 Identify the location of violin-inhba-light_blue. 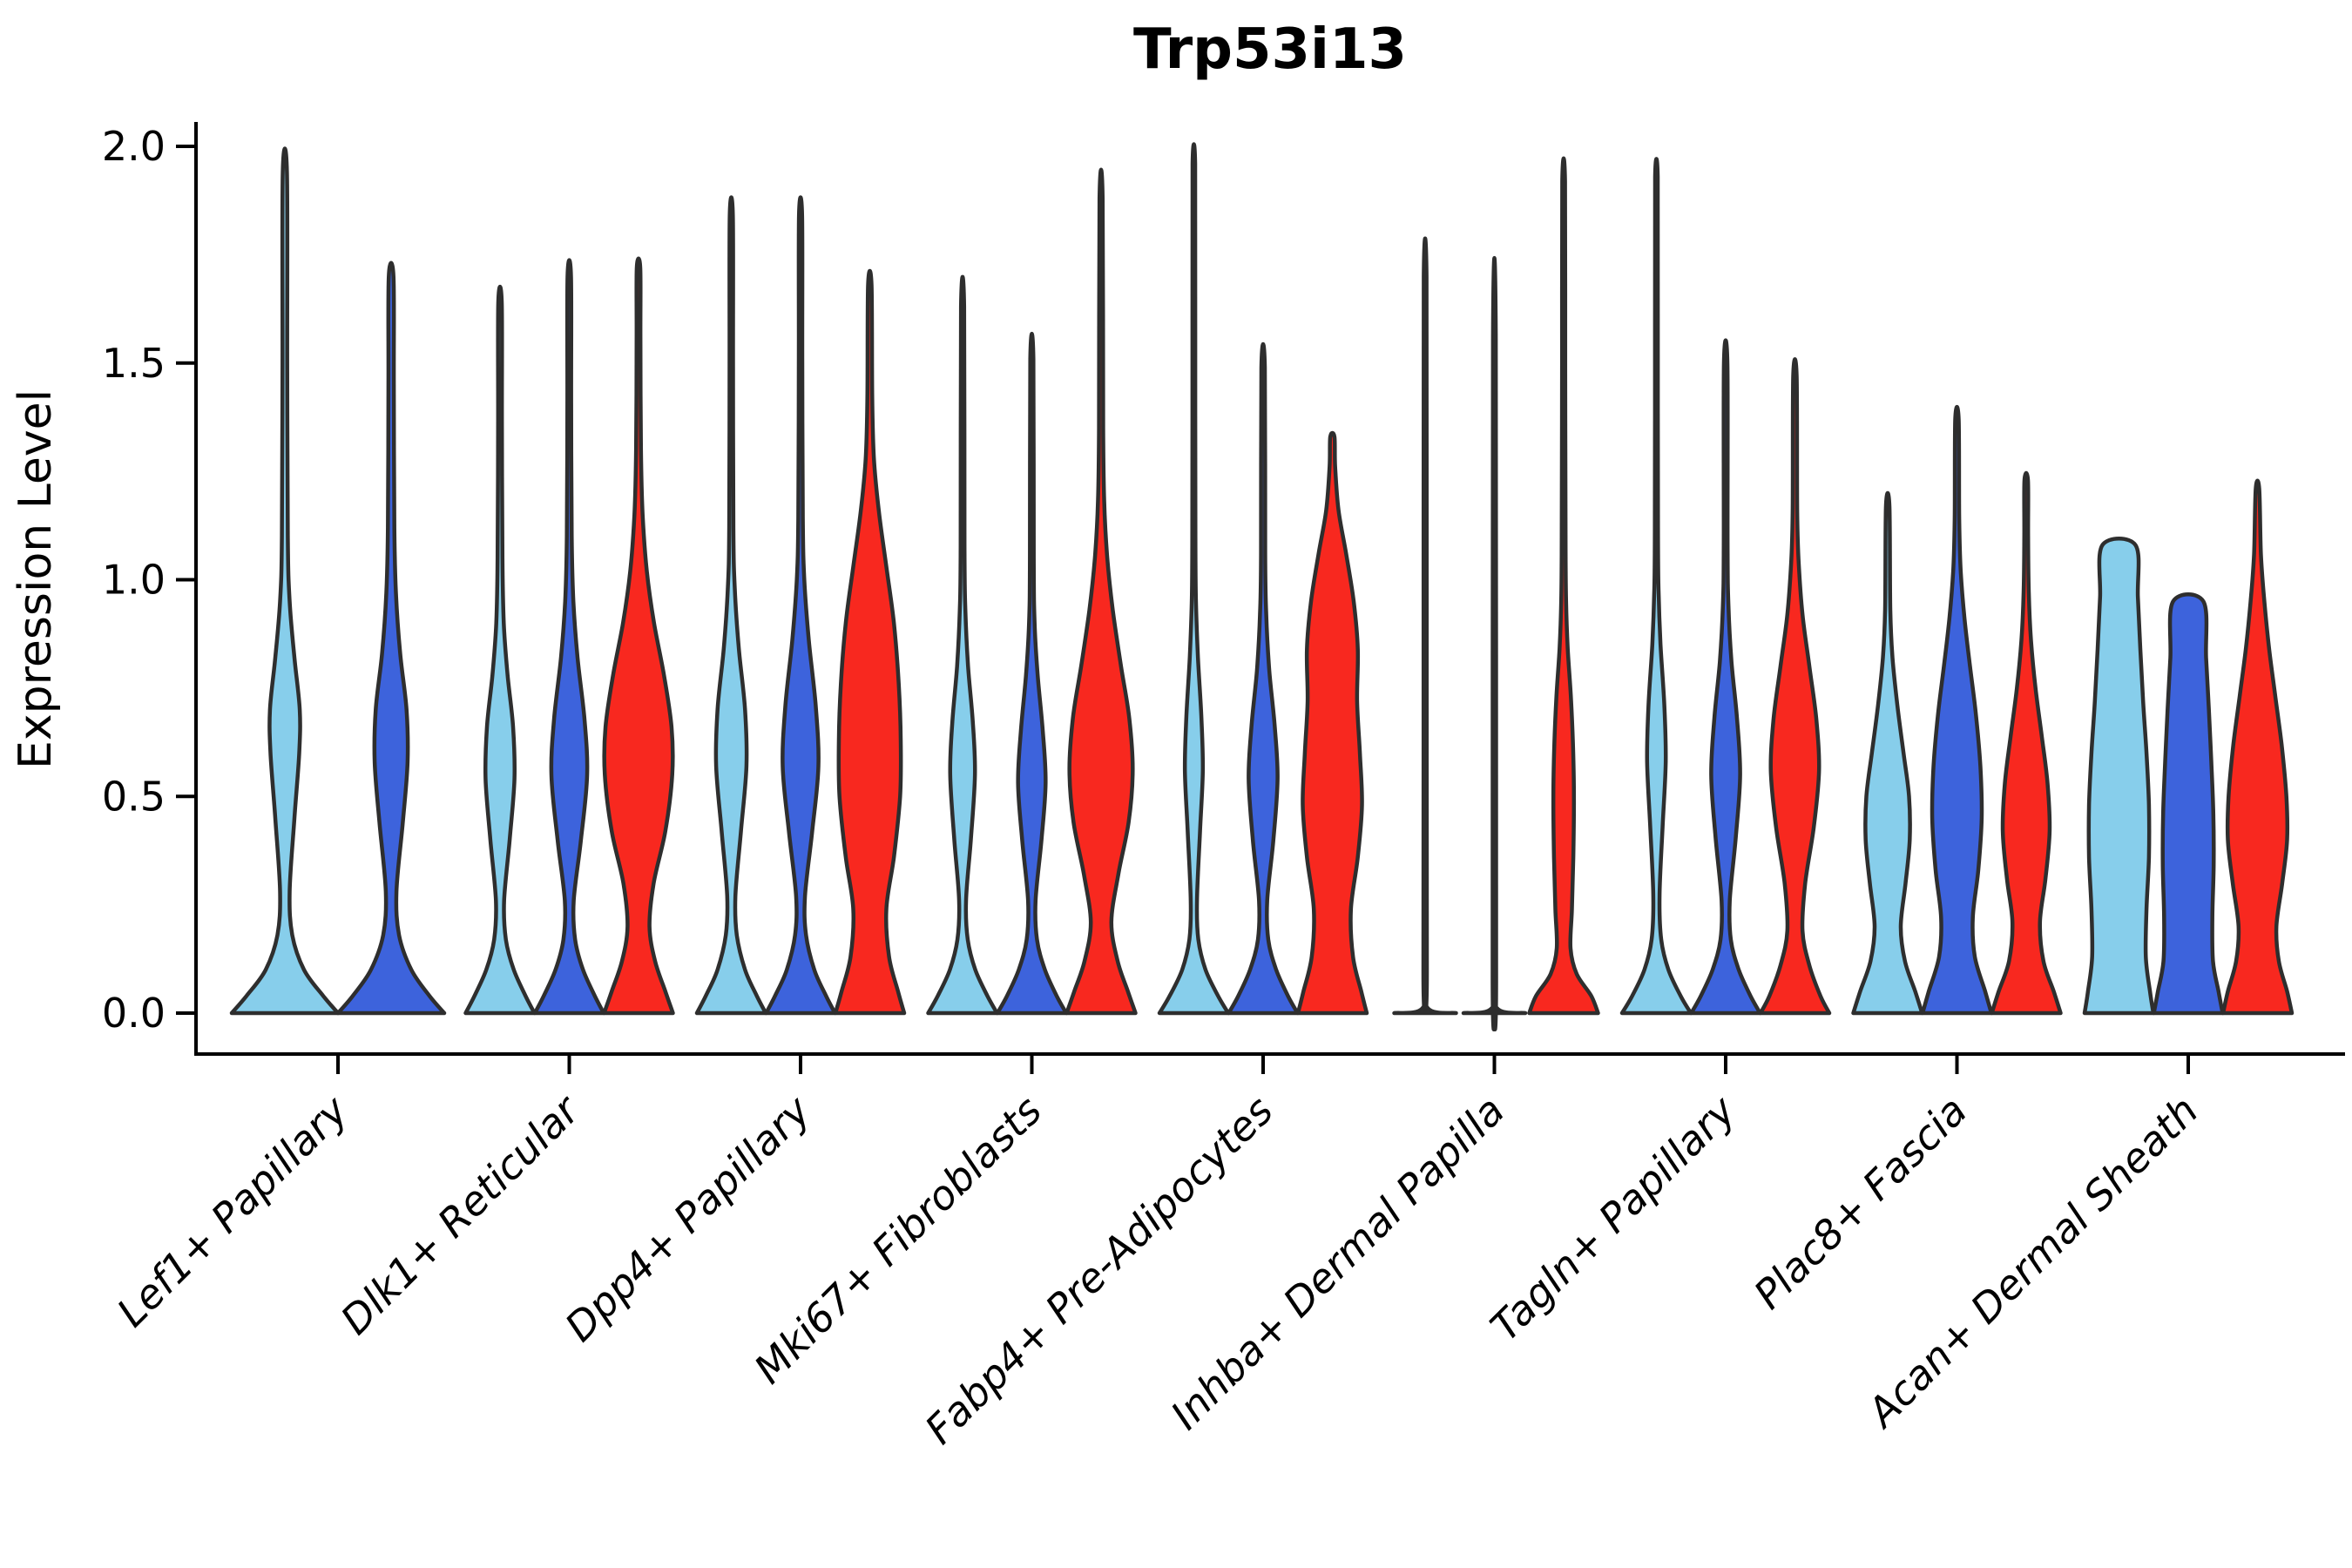
(1425, 626).